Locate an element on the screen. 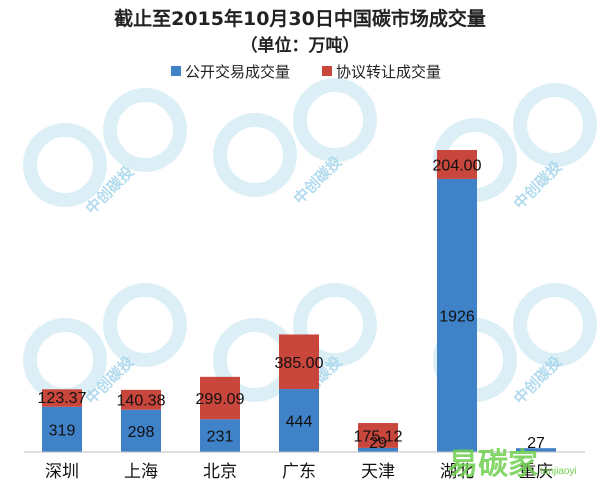 This screenshot has width=600, height=497. data-label-public-6: 27 is located at coordinates (536, 443).